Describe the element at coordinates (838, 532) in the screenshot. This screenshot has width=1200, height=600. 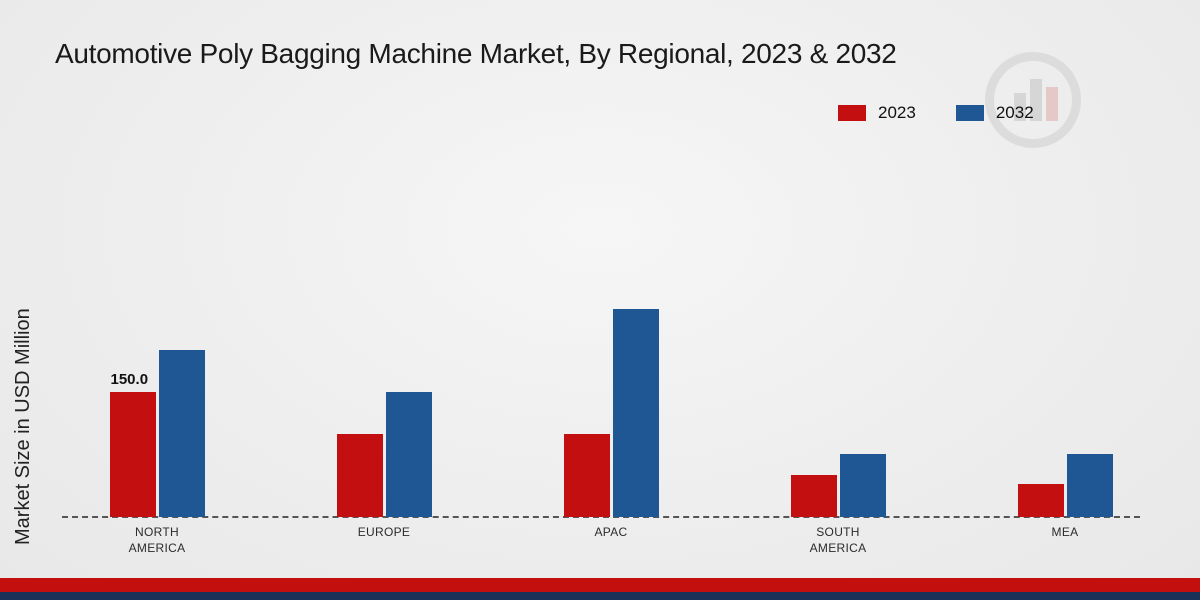
I see `x-axis-category-label-line: SOUTH` at that location.